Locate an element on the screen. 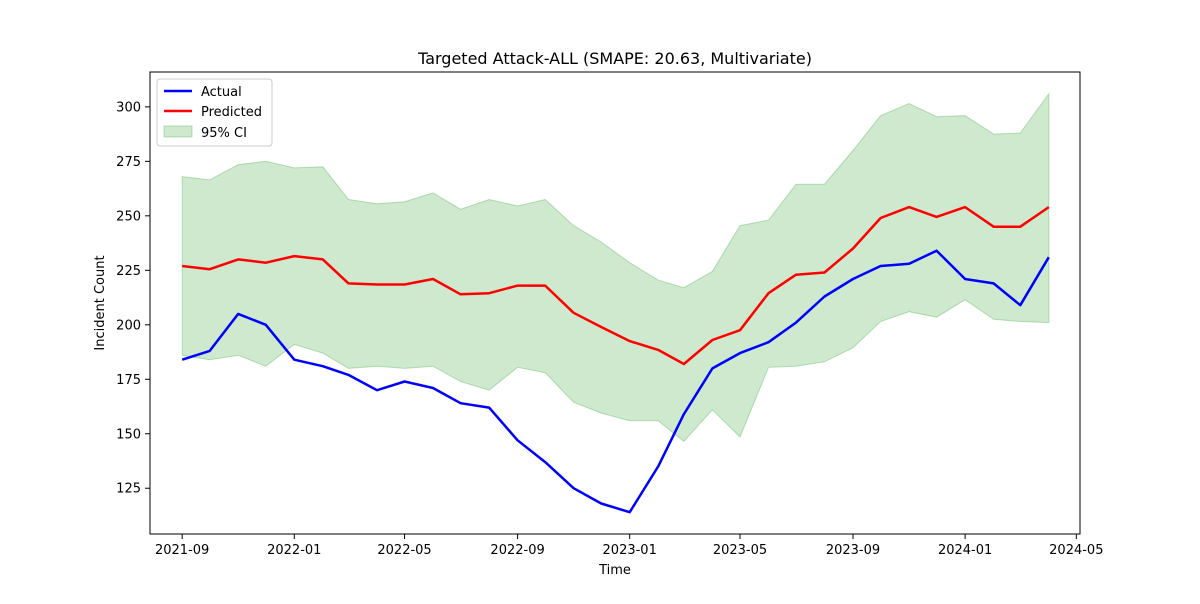  x-tick-label: 2022-01 is located at coordinates (294, 550).